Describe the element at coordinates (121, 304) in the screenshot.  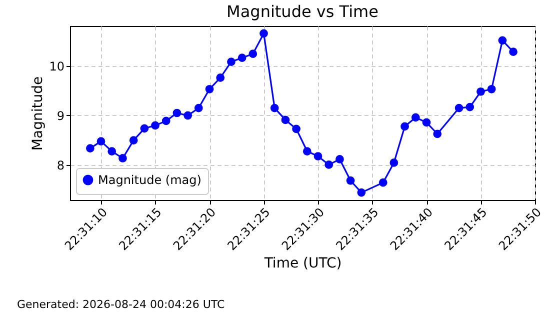
I see `text: Generated: 2026-08-24 00:04:26 UTC` at that location.